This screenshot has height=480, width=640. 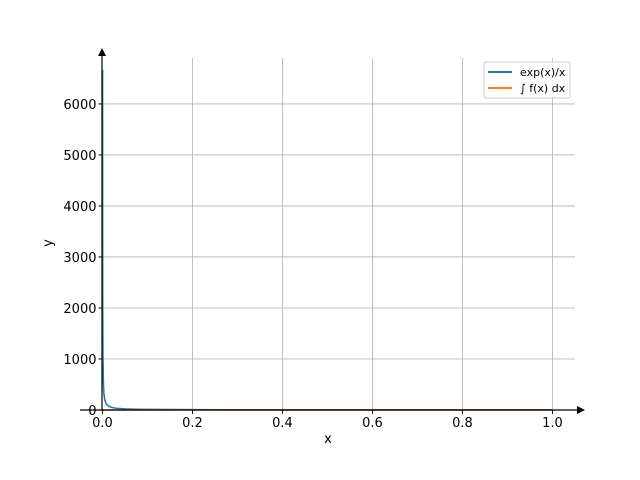 I want to click on y-tick-label: 5000, so click(x=79, y=156).